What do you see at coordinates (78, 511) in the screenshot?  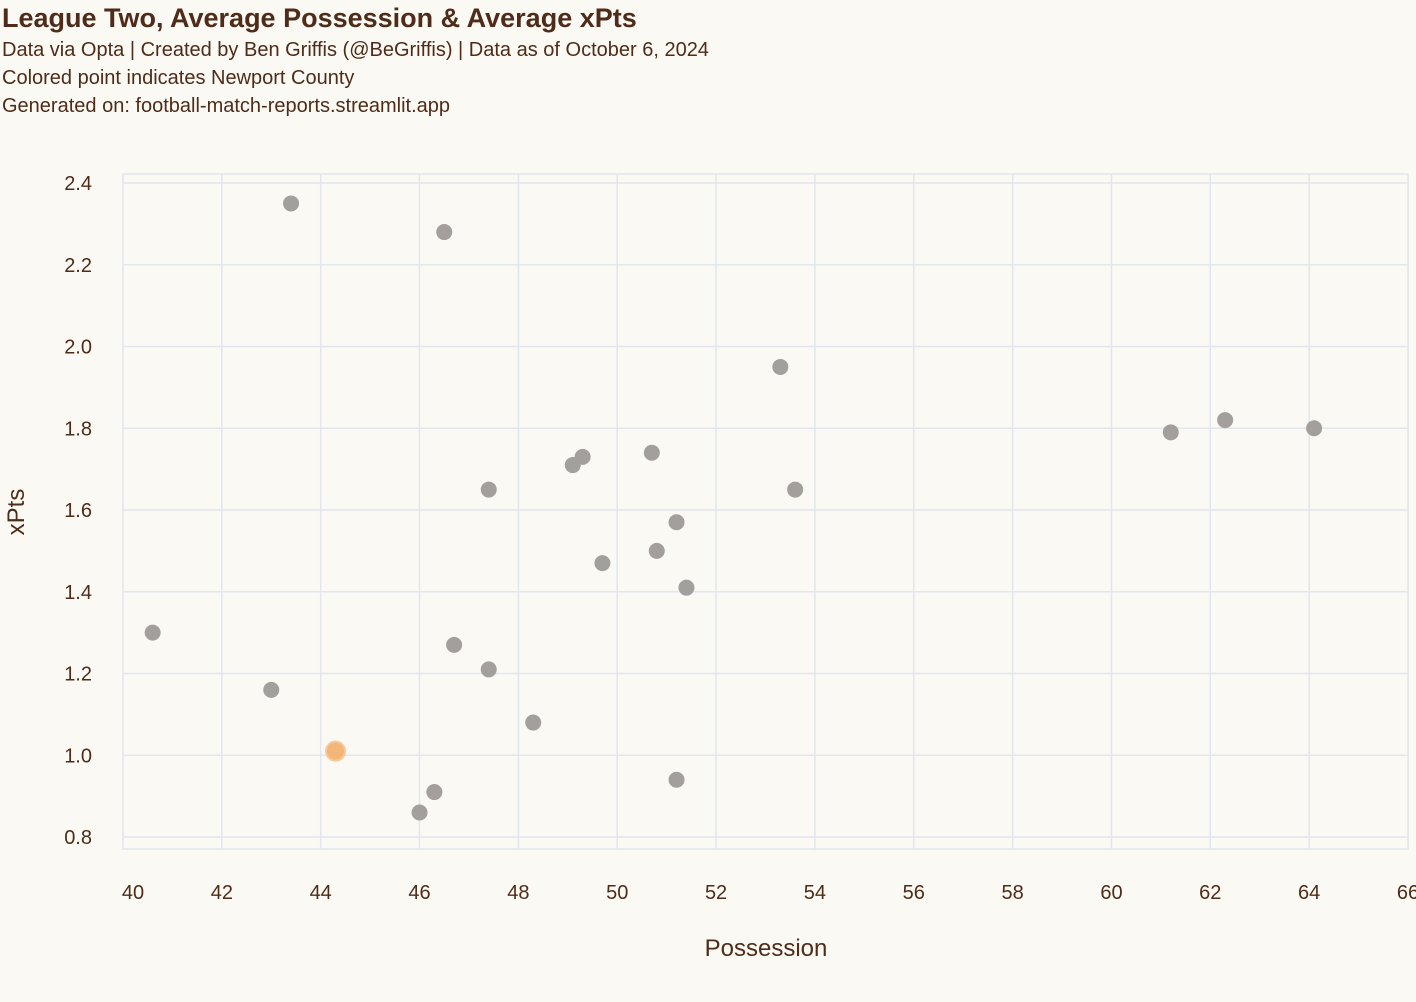 I see `y-tick-label: 1.6` at bounding box center [78, 511].